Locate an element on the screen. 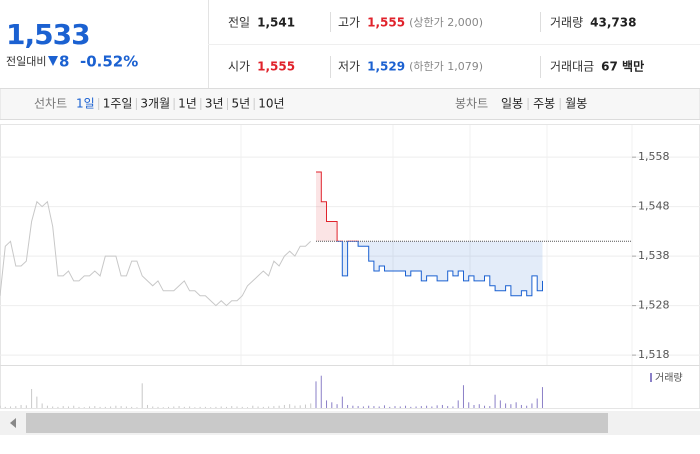 The width and height of the screenshot is (700, 454). stat-label: 고가 is located at coordinates (349, 23).